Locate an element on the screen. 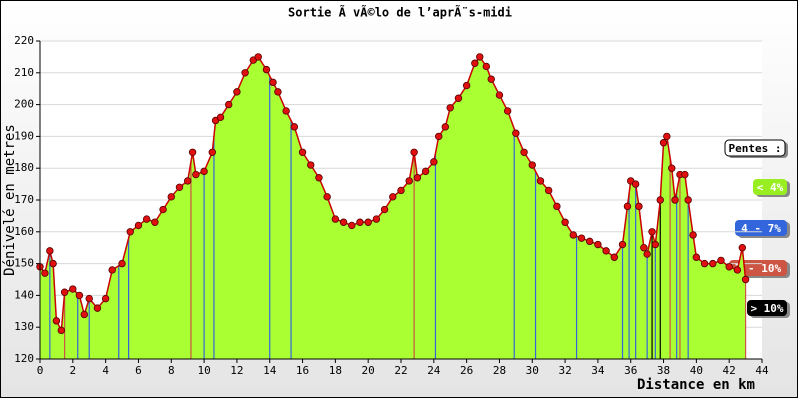 The width and height of the screenshot is (800, 404). y-tick-label: 160 is located at coordinates (24, 231).